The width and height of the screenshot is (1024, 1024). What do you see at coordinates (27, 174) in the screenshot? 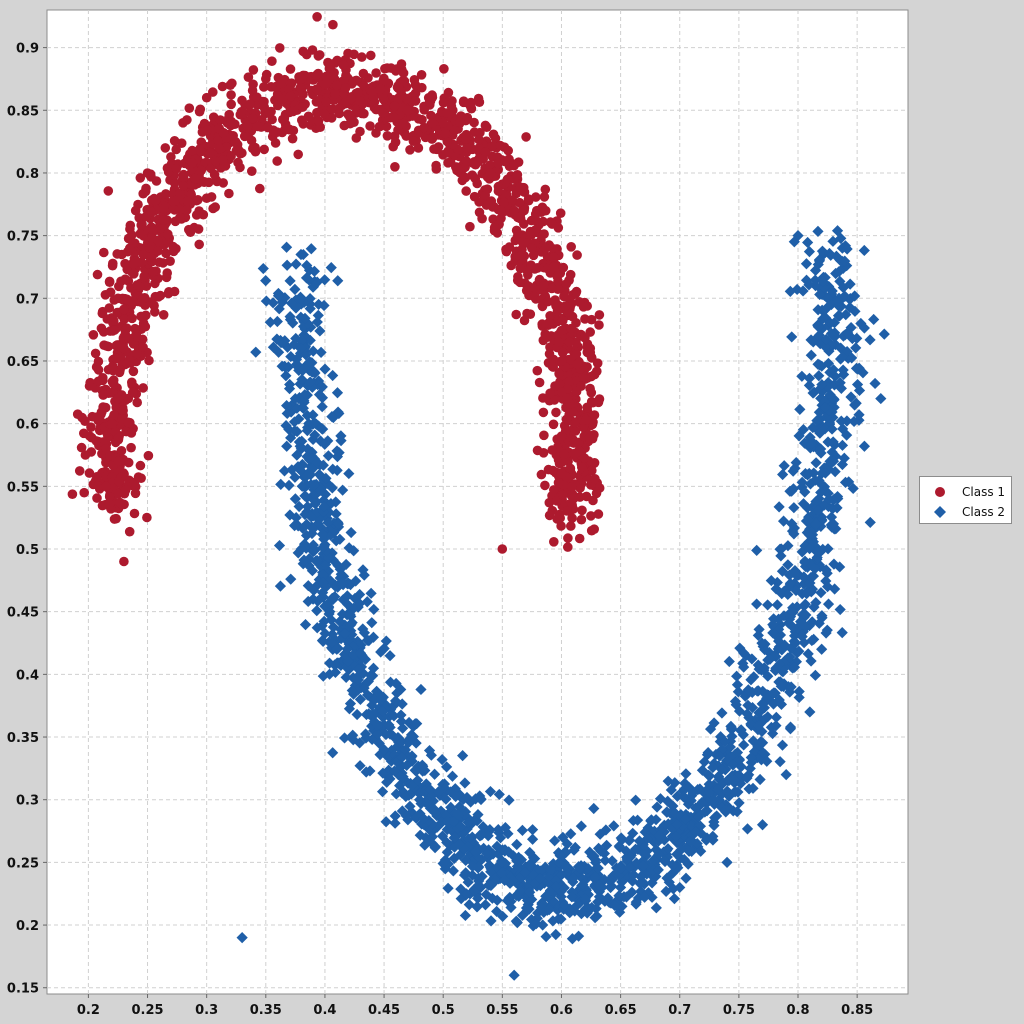
I see `y-tick-label: 0.8` at bounding box center [27, 174].